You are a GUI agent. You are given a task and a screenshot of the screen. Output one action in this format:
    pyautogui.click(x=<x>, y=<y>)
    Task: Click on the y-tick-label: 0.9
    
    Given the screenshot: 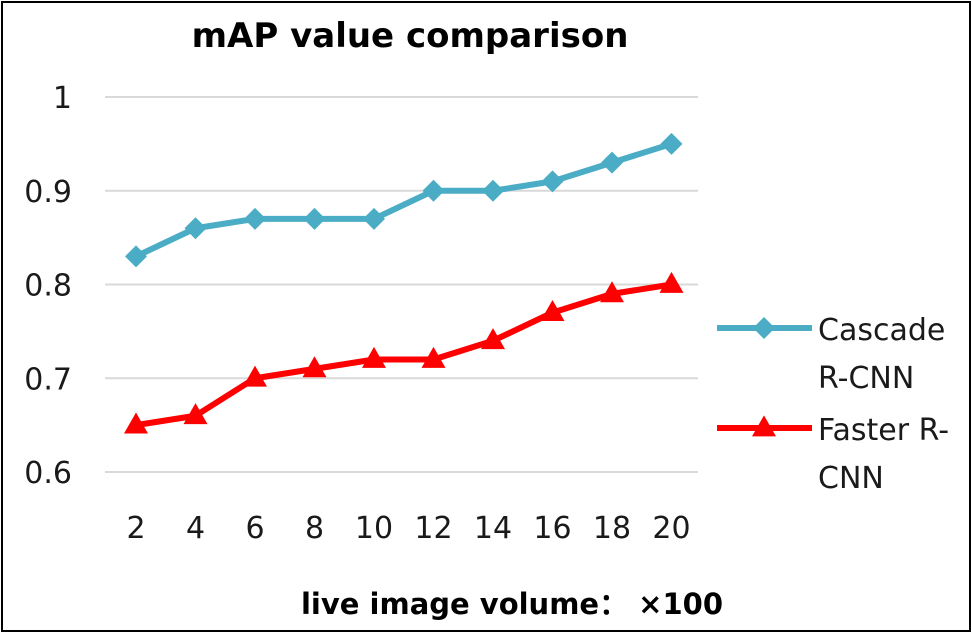 What is the action you would take?
    pyautogui.click(x=48, y=192)
    